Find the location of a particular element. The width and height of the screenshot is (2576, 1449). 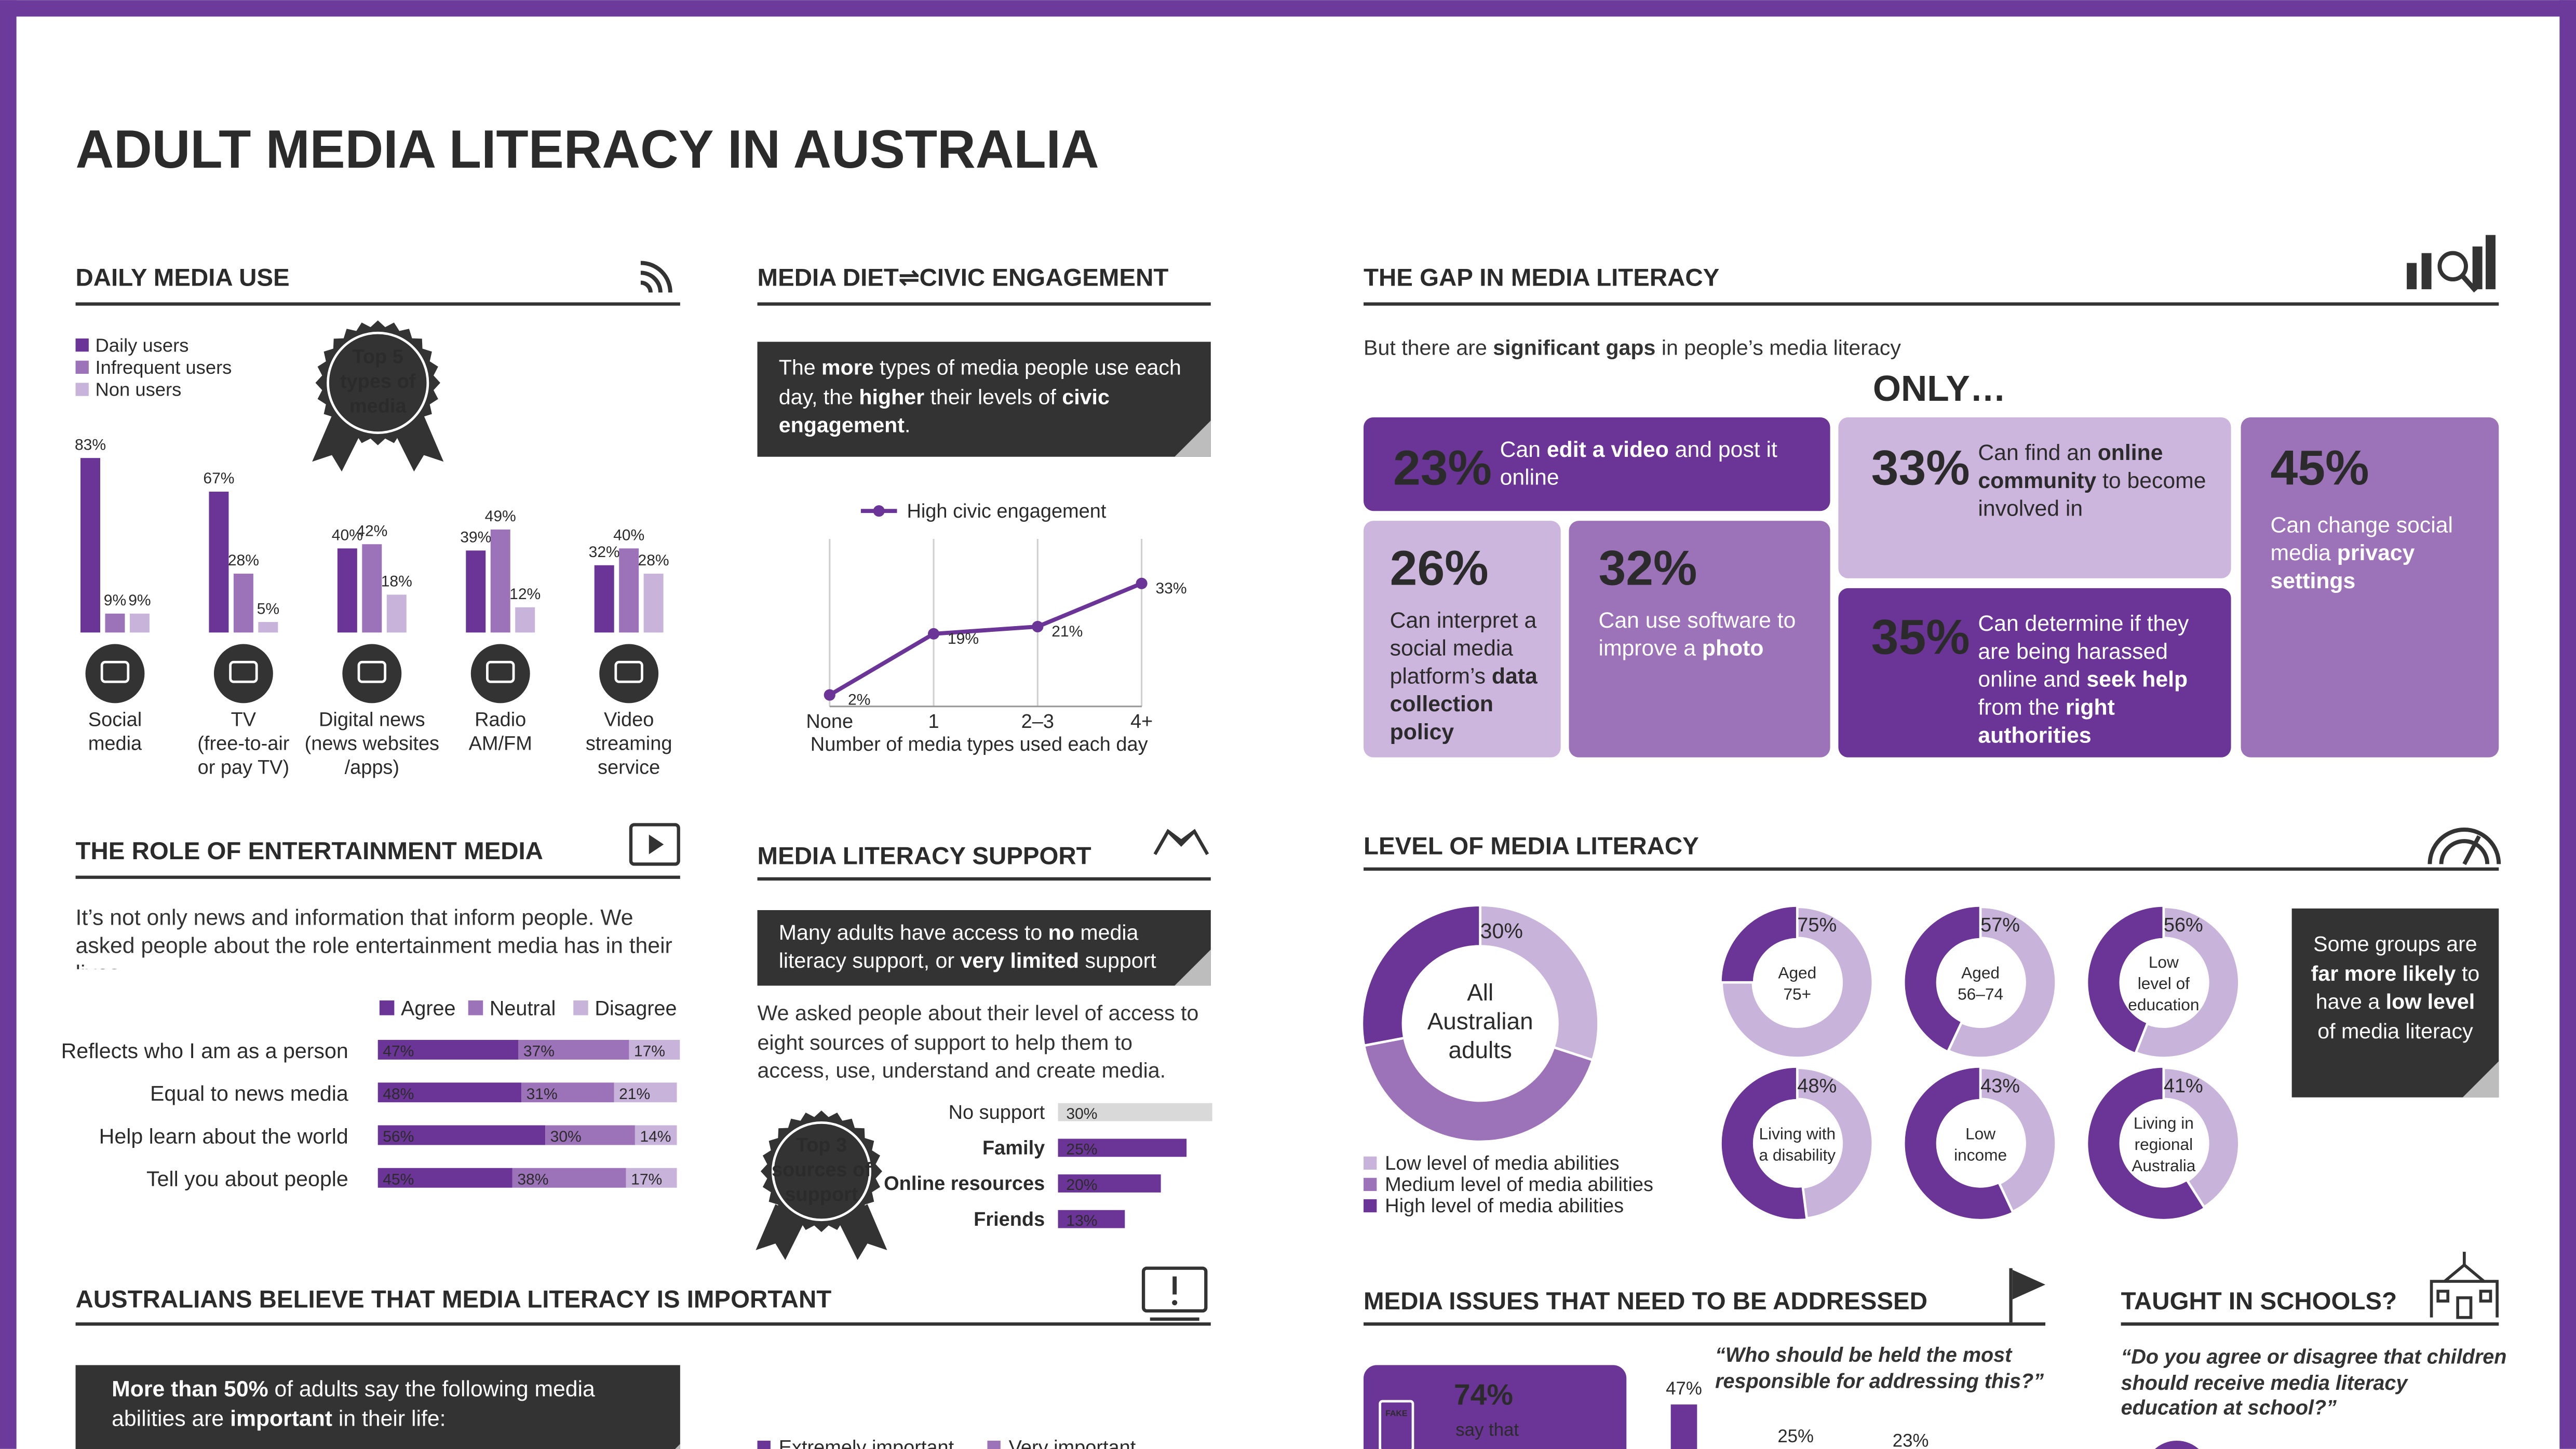

bold-run: privacy settings is located at coordinates (2342, 566).